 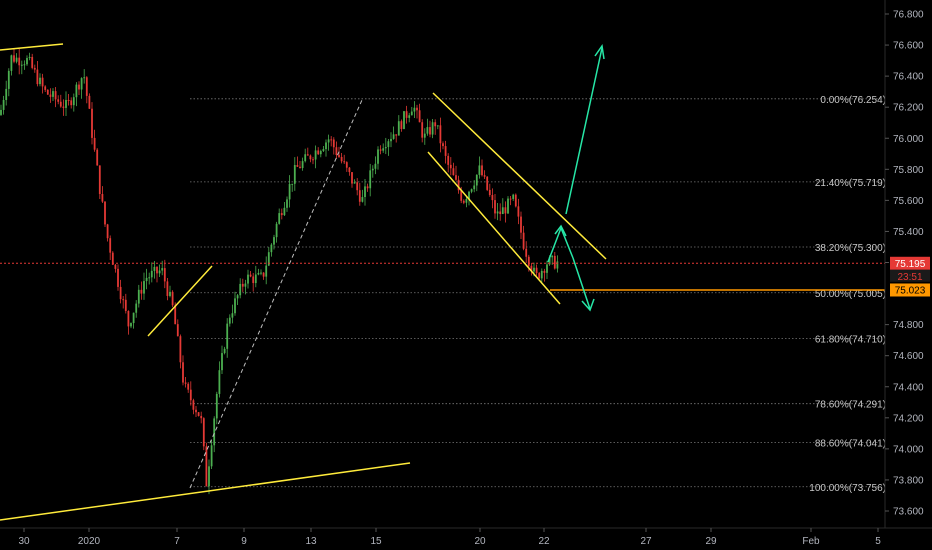 I want to click on x-tick-label: 30, so click(x=24, y=541).